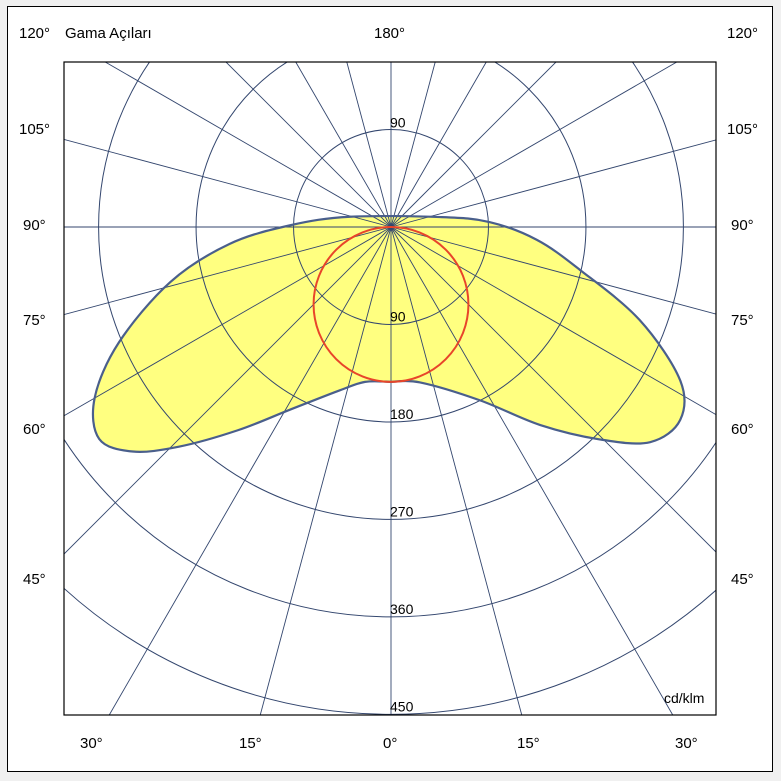 The width and height of the screenshot is (781, 781). I want to click on right-angle-label: 45°, so click(742, 579).